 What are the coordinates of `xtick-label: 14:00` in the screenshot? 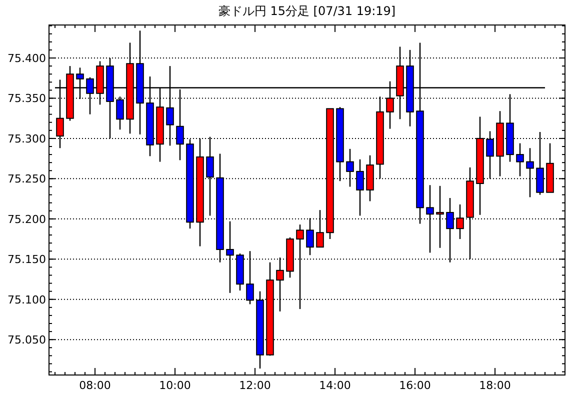 It's located at (335, 385).